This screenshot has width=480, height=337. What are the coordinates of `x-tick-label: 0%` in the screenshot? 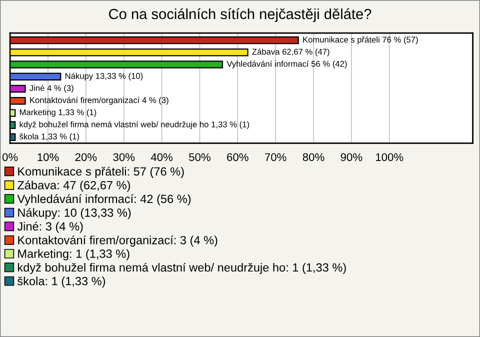 It's located at (10, 157).